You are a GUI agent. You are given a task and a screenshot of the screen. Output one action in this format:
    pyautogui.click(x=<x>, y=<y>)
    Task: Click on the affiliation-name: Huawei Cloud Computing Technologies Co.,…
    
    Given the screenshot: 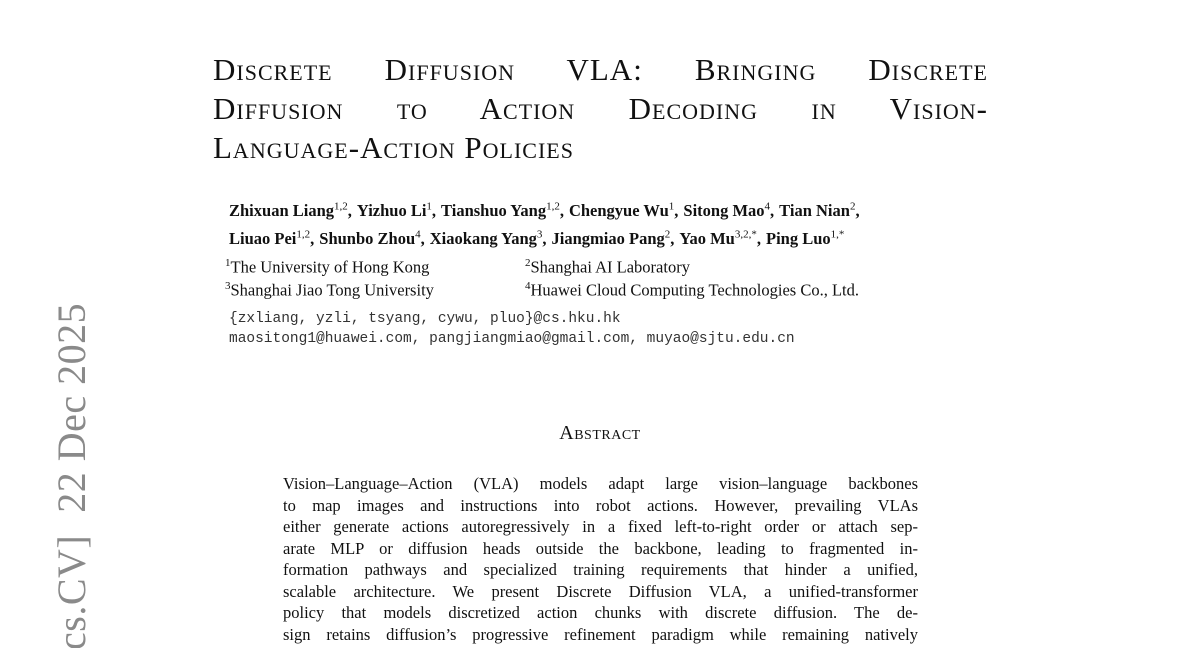 What is the action you would take?
    pyautogui.click(x=695, y=290)
    